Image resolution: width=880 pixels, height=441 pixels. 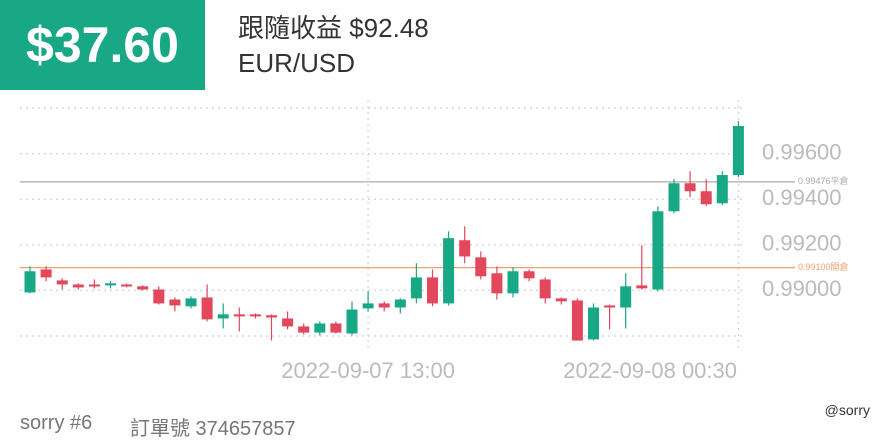 What do you see at coordinates (297, 63) in the screenshot?
I see `symbol: EUR/USD` at bounding box center [297, 63].